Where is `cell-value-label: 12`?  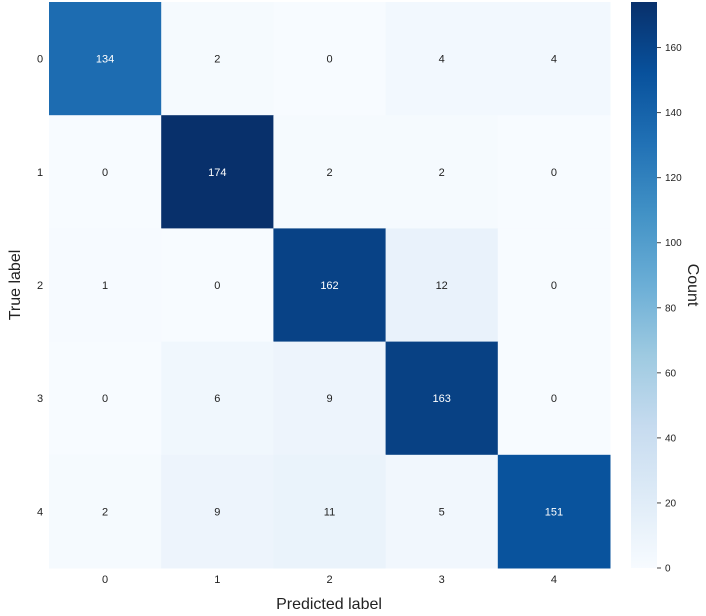 cell-value-label: 12 is located at coordinates (442, 286).